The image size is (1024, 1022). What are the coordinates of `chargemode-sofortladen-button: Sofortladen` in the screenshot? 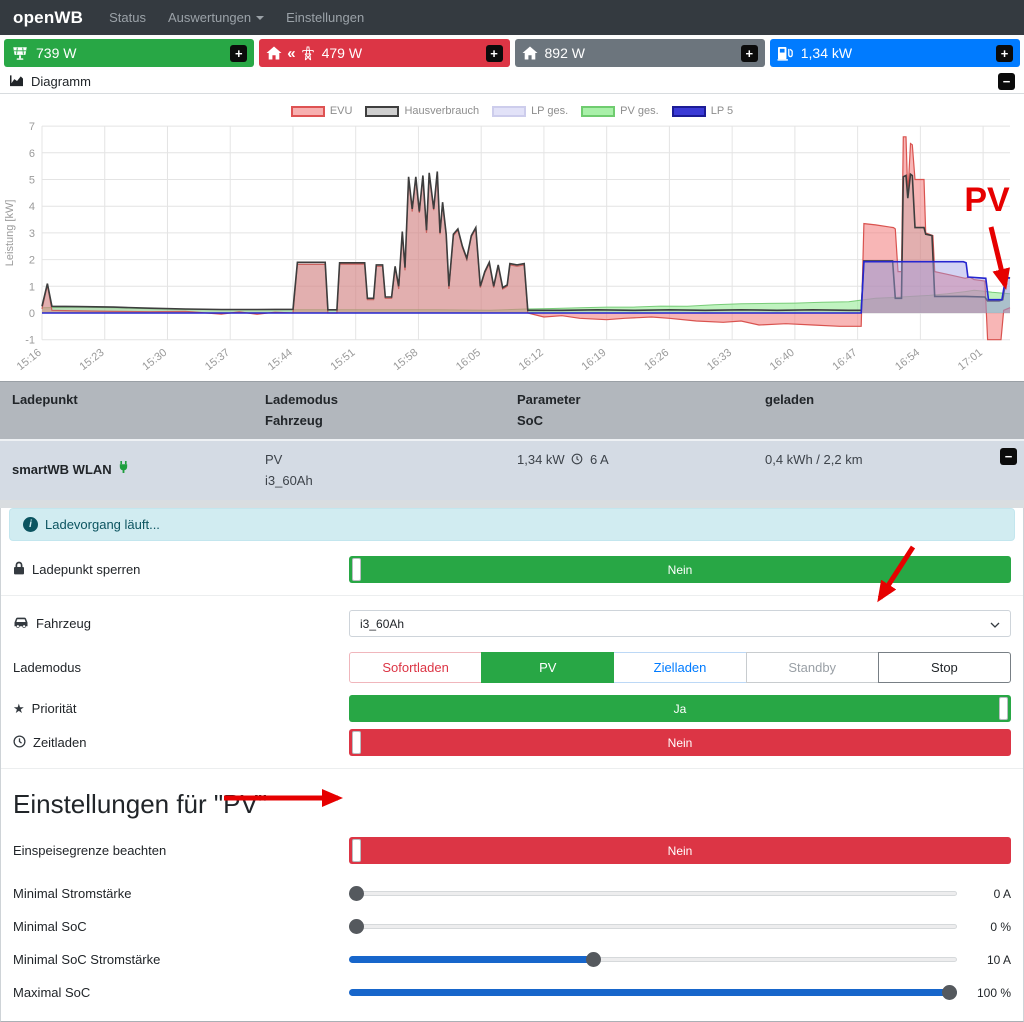 It's located at (416, 668).